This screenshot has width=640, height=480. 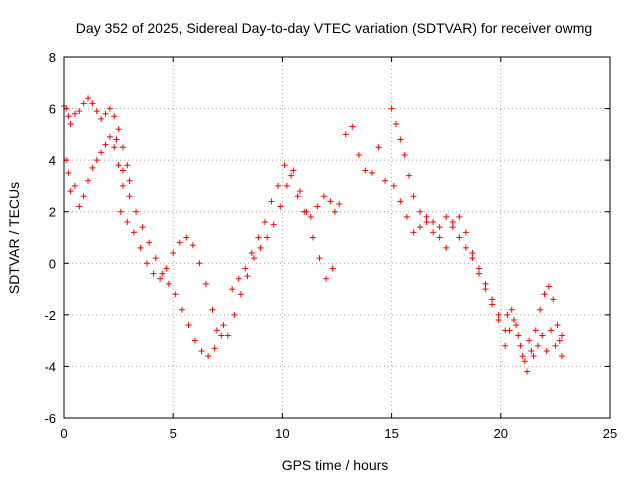 What do you see at coordinates (391, 433) in the screenshot?
I see `x-tick-label: 15` at bounding box center [391, 433].